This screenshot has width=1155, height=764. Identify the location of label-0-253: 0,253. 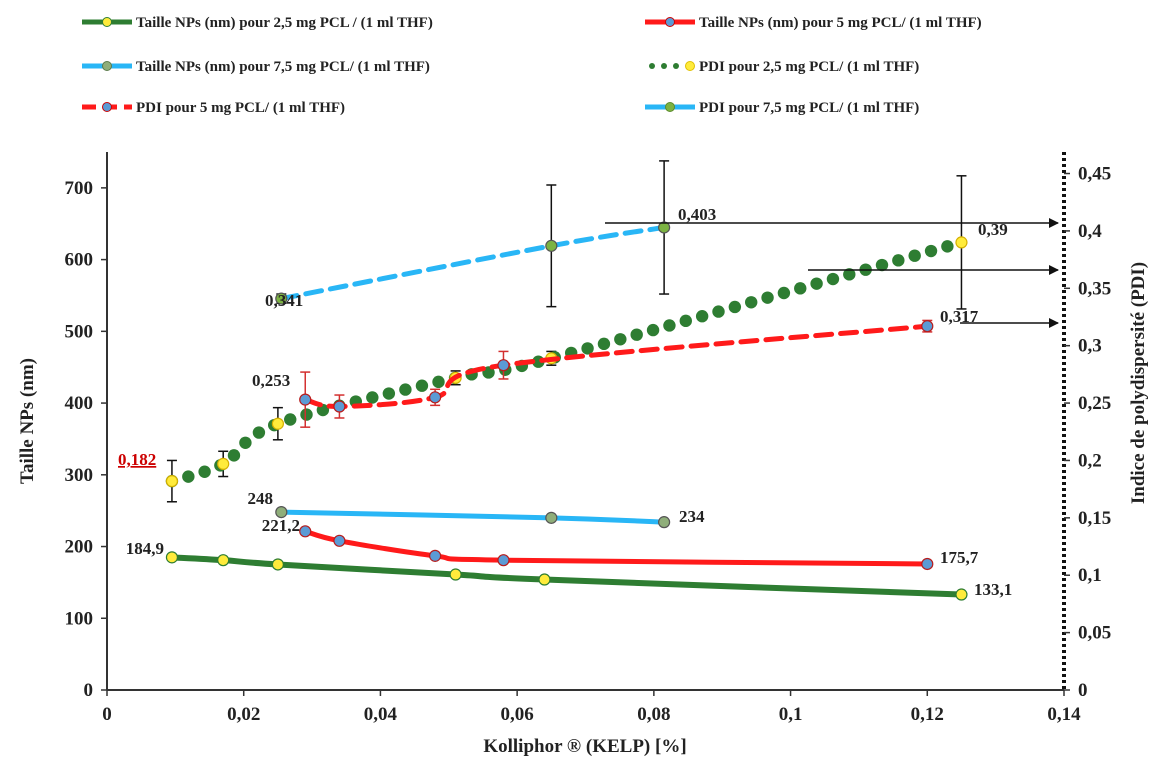
(271, 380).